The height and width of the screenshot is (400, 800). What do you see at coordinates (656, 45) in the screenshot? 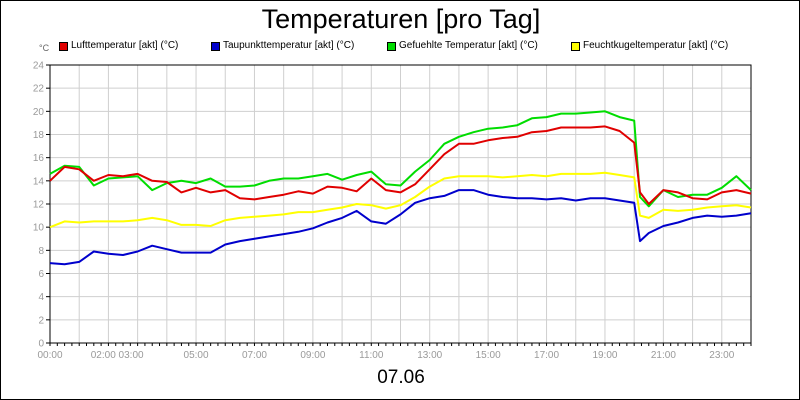
I see `legend-label-feuchtkugeltemperatur: Feuchtkugeltemperatur [akt] (°C)` at bounding box center [656, 45].